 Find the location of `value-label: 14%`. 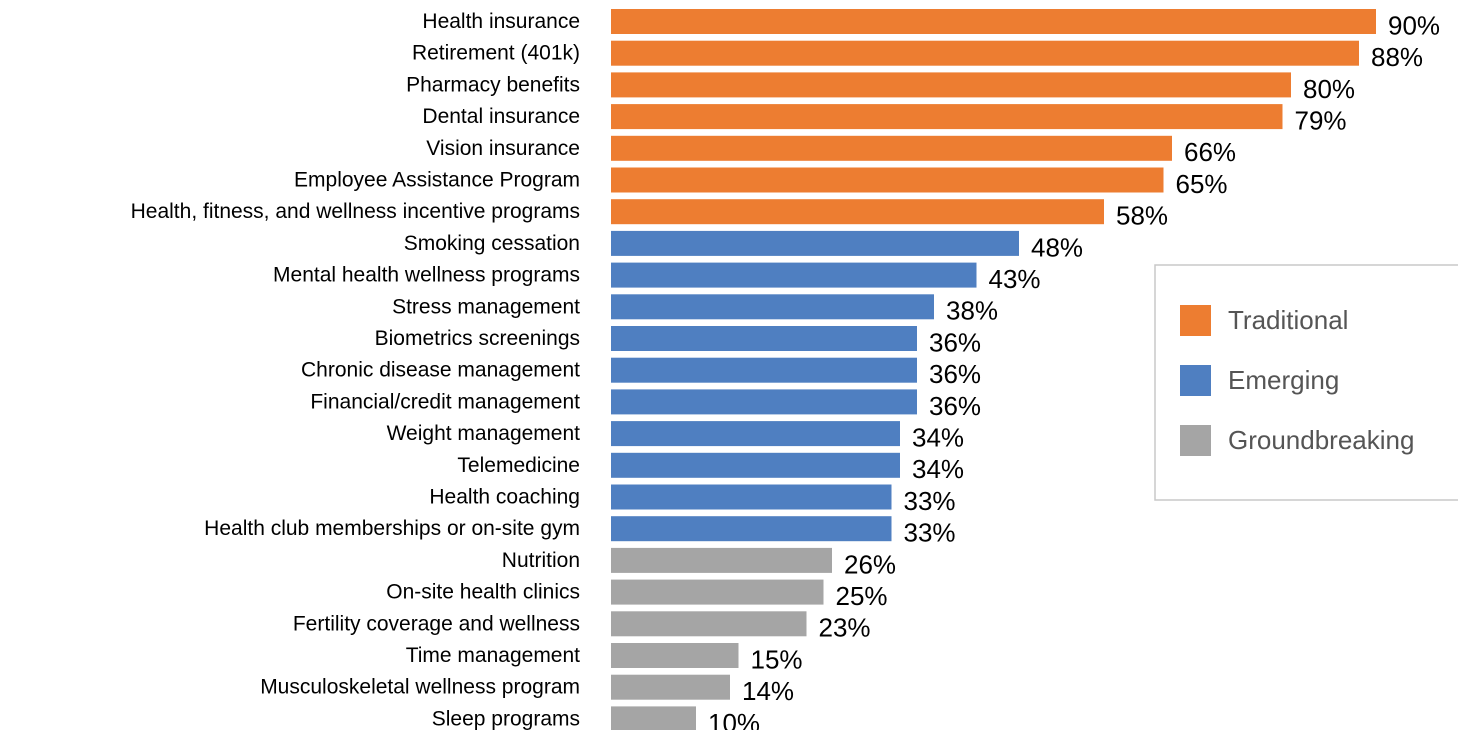

value-label: 14% is located at coordinates (768, 691).